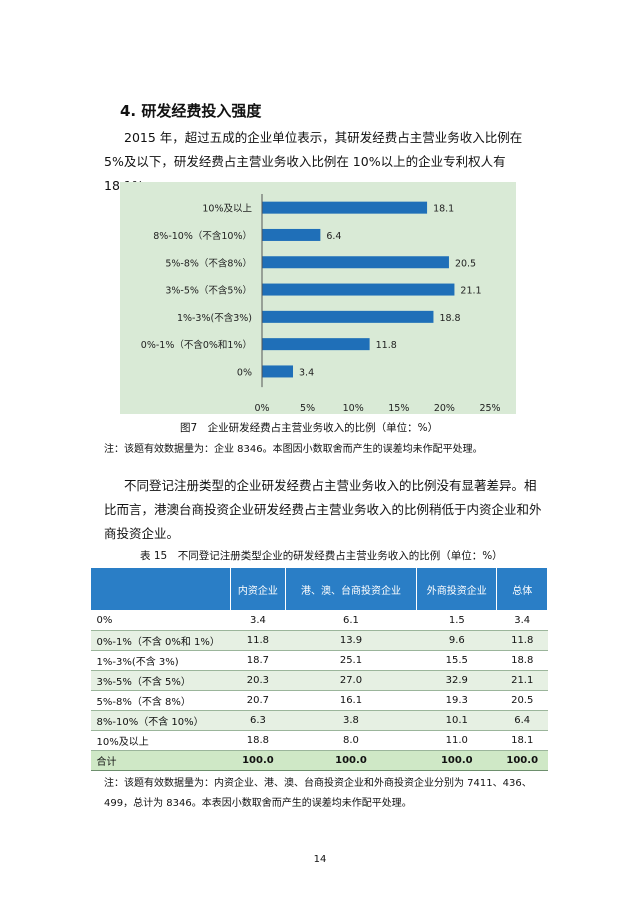 This screenshot has height=906, width=640. Describe the element at coordinates (208, 263) in the screenshot. I see `category-label: 5%-8%（不含8%）` at that location.